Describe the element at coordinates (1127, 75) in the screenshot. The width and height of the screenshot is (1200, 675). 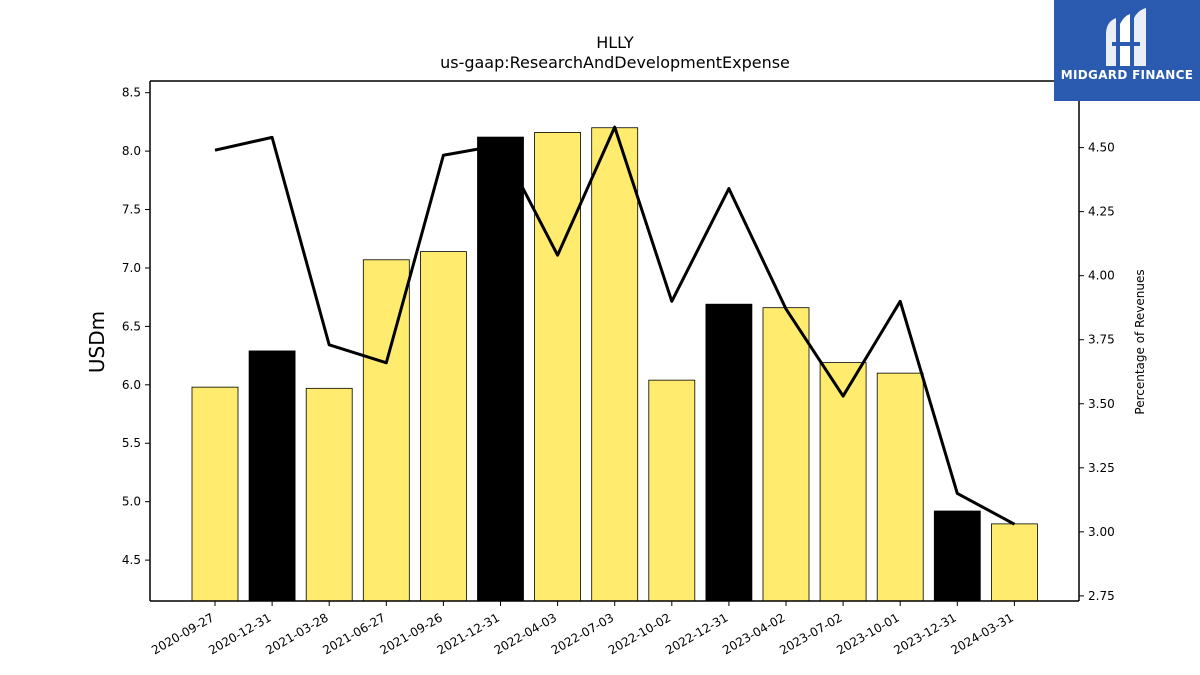
I see `logo-text: MIDGARD FINANCE` at that location.